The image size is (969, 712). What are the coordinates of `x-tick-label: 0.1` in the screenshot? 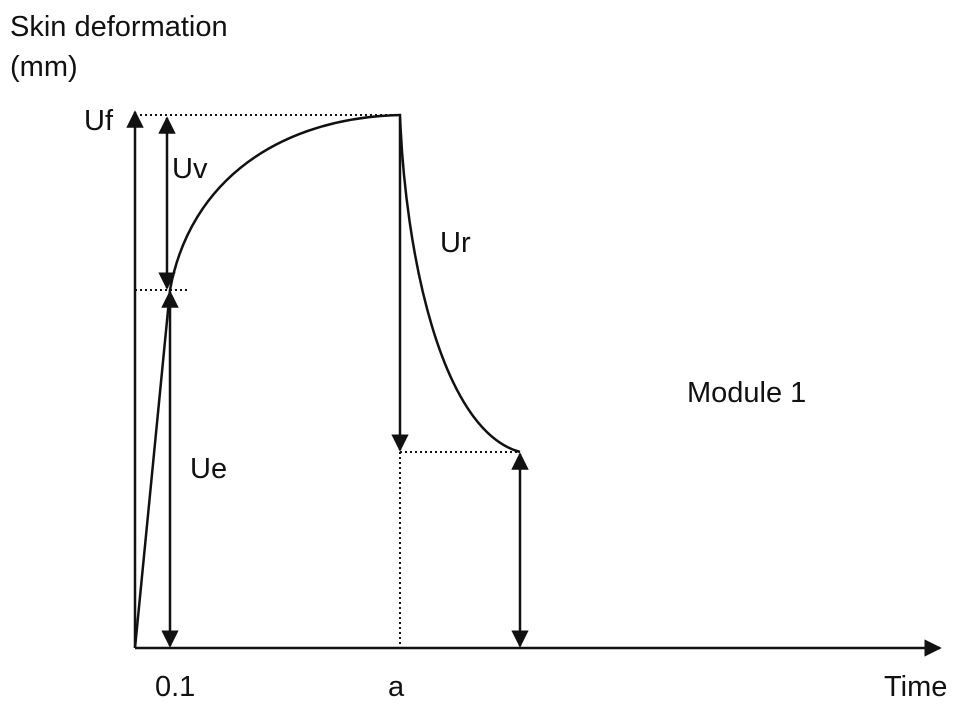 It's located at (175, 687).